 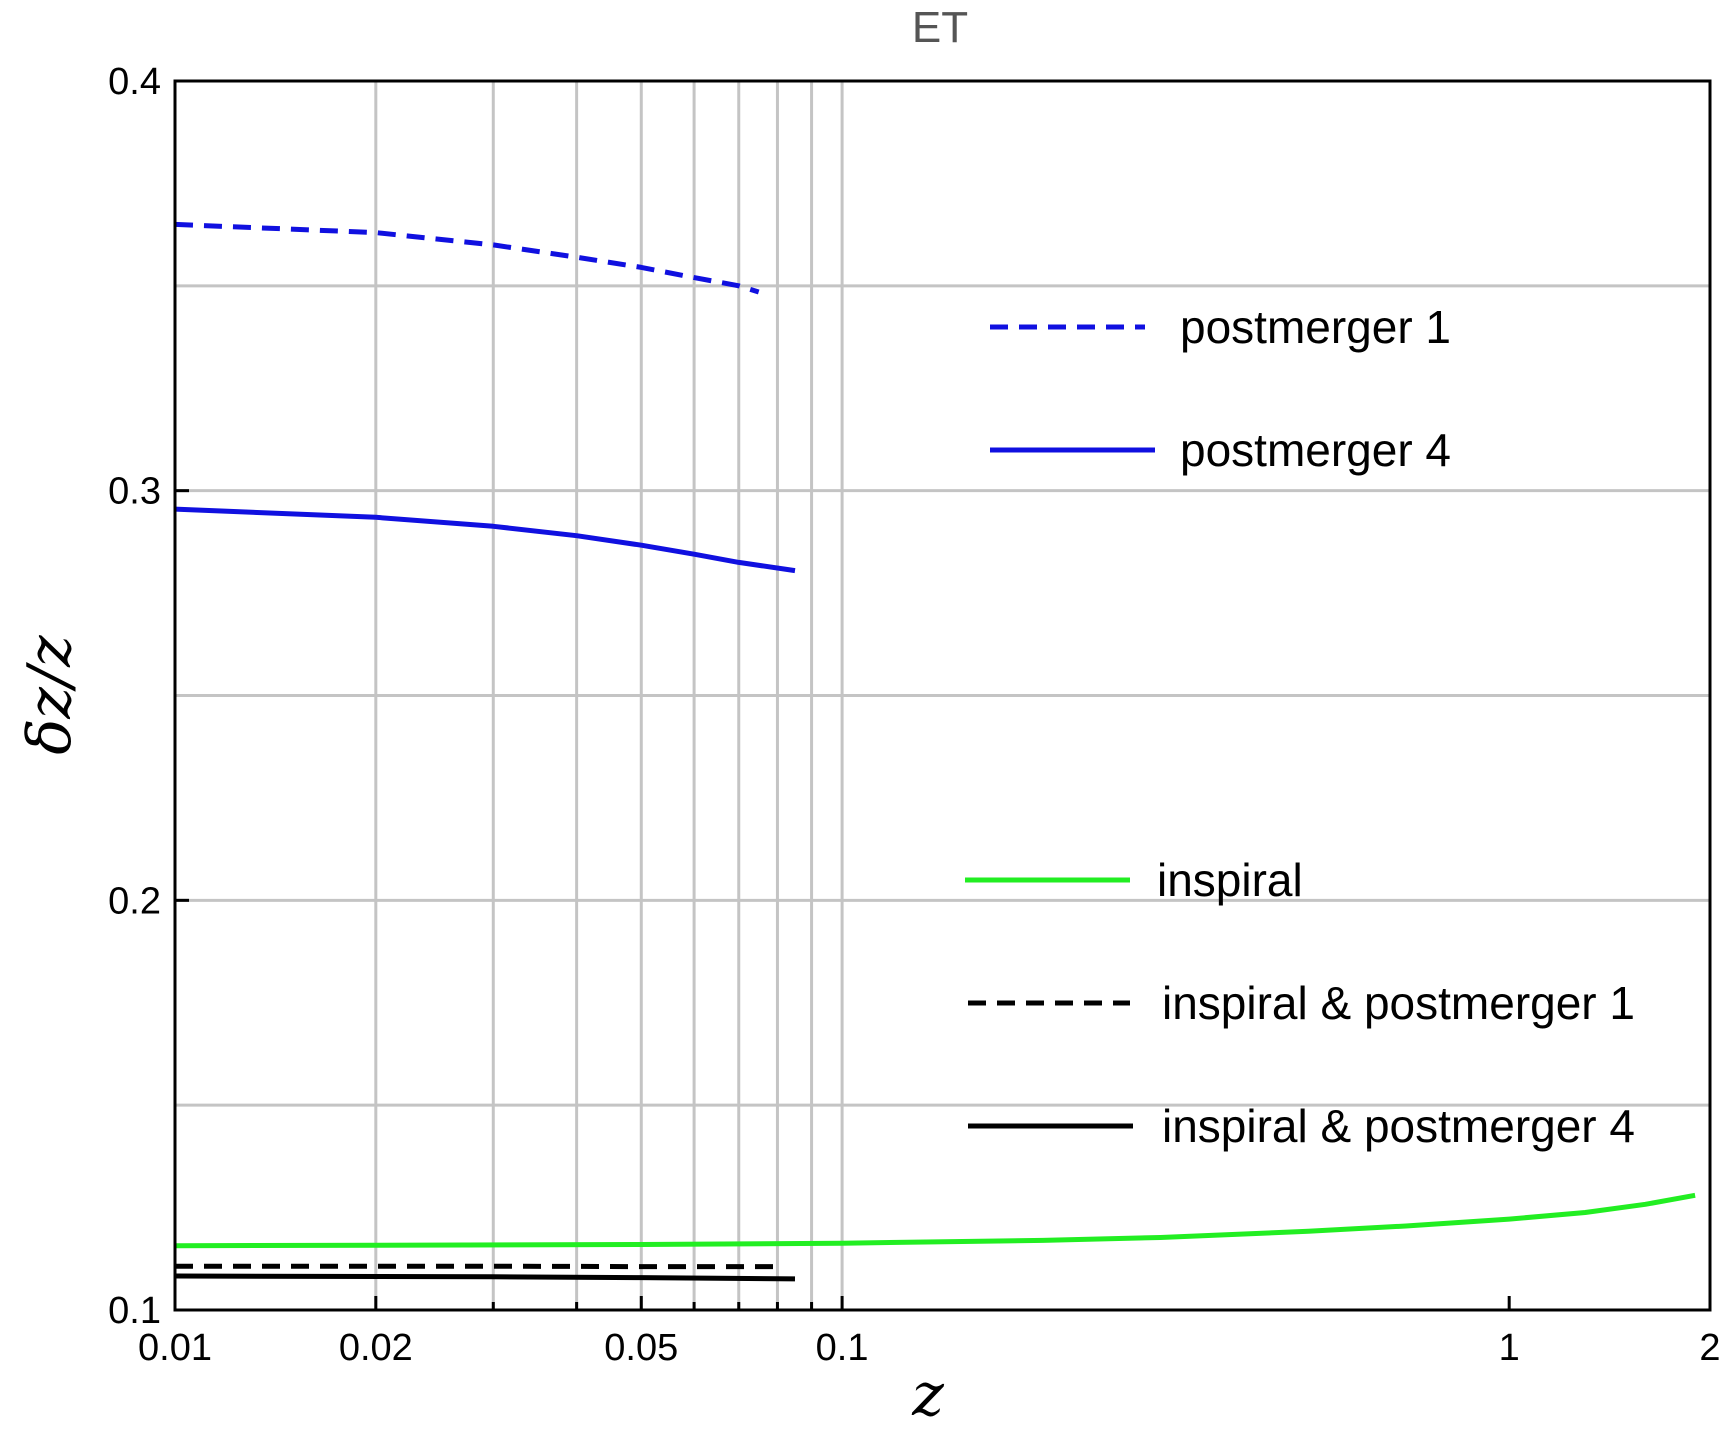 What do you see at coordinates (1398, 1003) in the screenshot?
I see `legend-label: inspiral & postmerger 1` at bounding box center [1398, 1003].